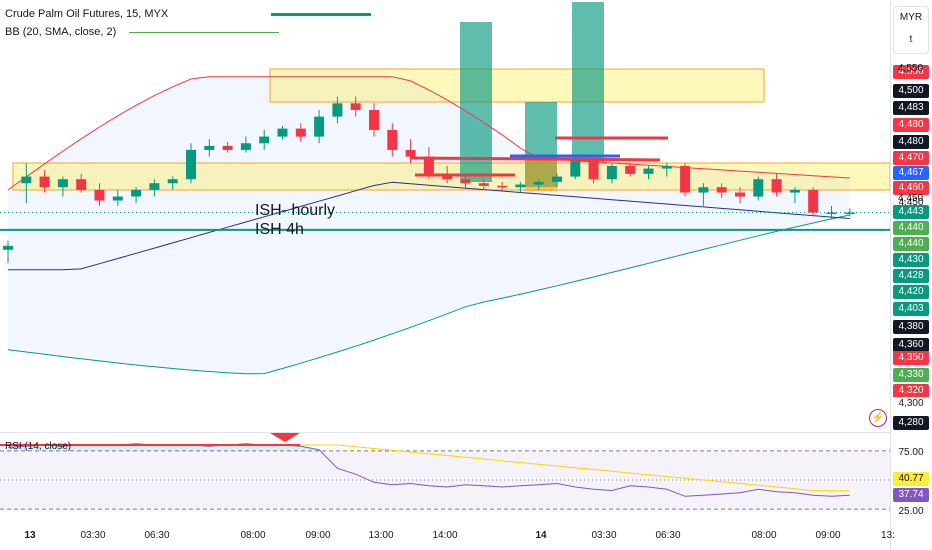  Describe the element at coordinates (285, 437) in the screenshot. I see `rsi-marker-arrow` at that location.